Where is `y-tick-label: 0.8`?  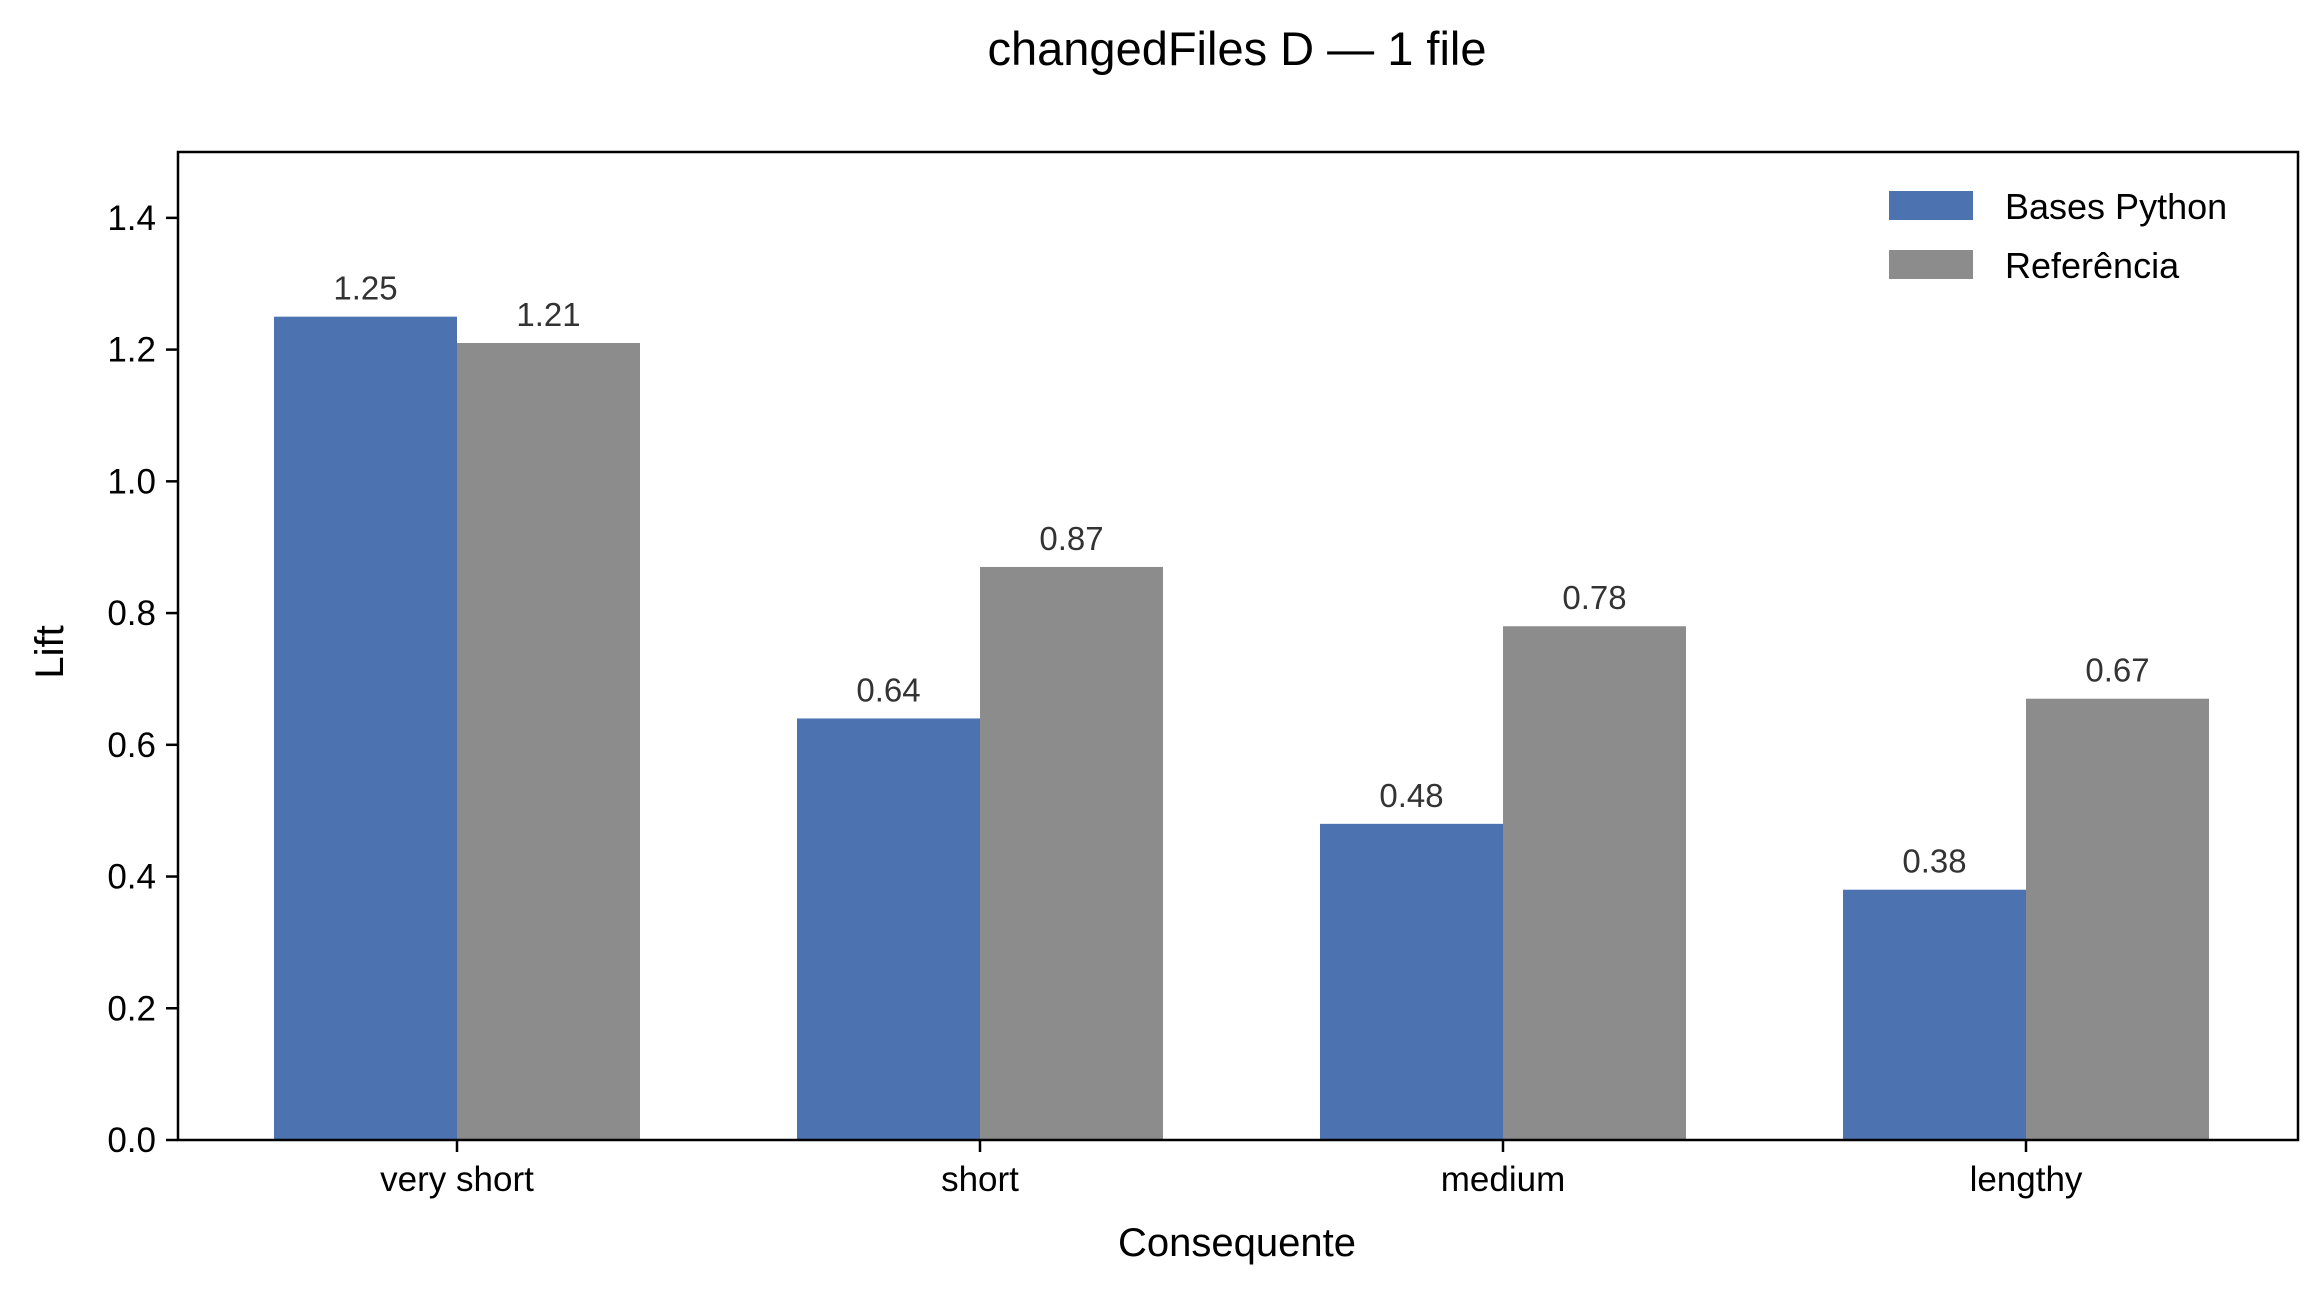 y-tick-label: 0.8 is located at coordinates (131, 613).